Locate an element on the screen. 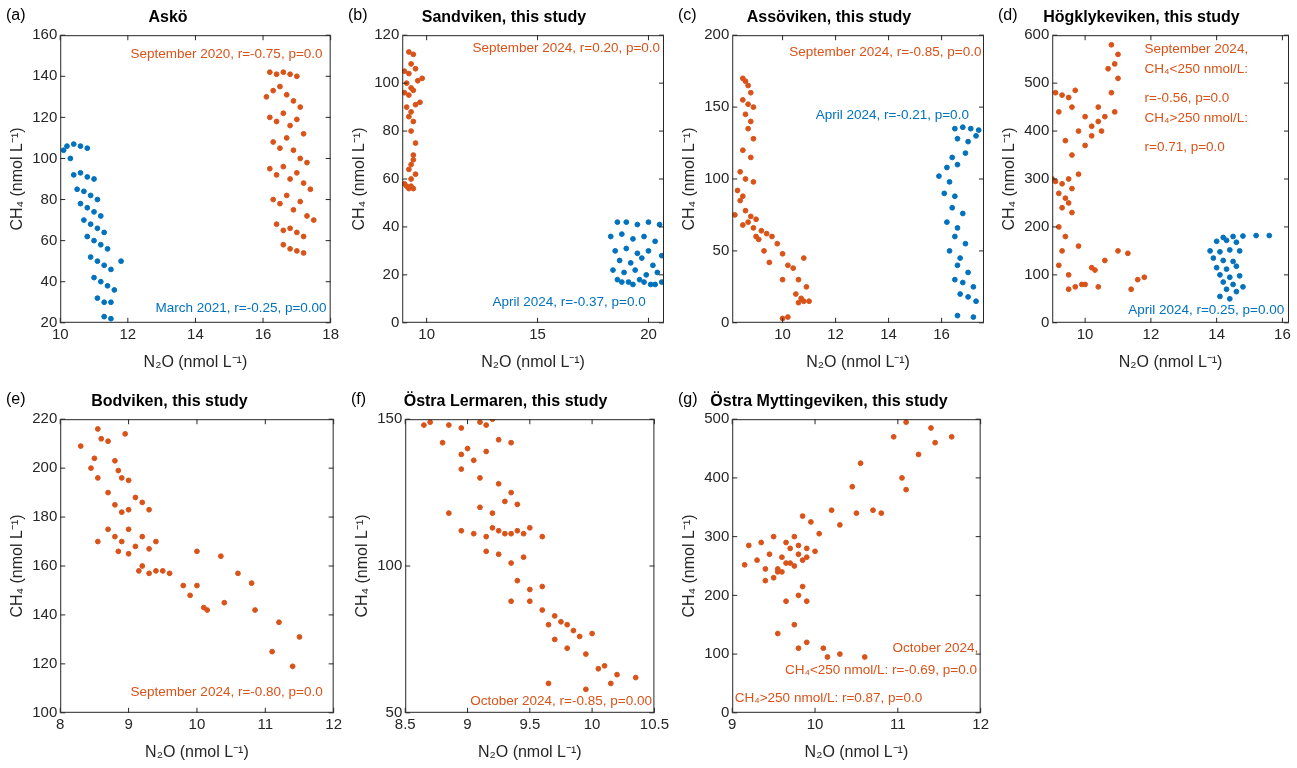 The height and width of the screenshot is (768, 1297). y-tick-label: 80 is located at coordinates (49, 198).